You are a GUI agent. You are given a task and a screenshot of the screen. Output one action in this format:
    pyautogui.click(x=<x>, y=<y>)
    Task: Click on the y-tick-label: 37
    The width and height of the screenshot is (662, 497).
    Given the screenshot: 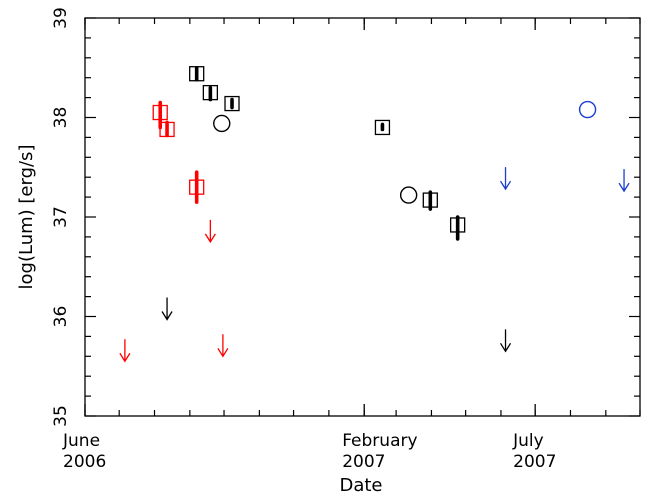 What is the action you would take?
    pyautogui.click(x=61, y=217)
    